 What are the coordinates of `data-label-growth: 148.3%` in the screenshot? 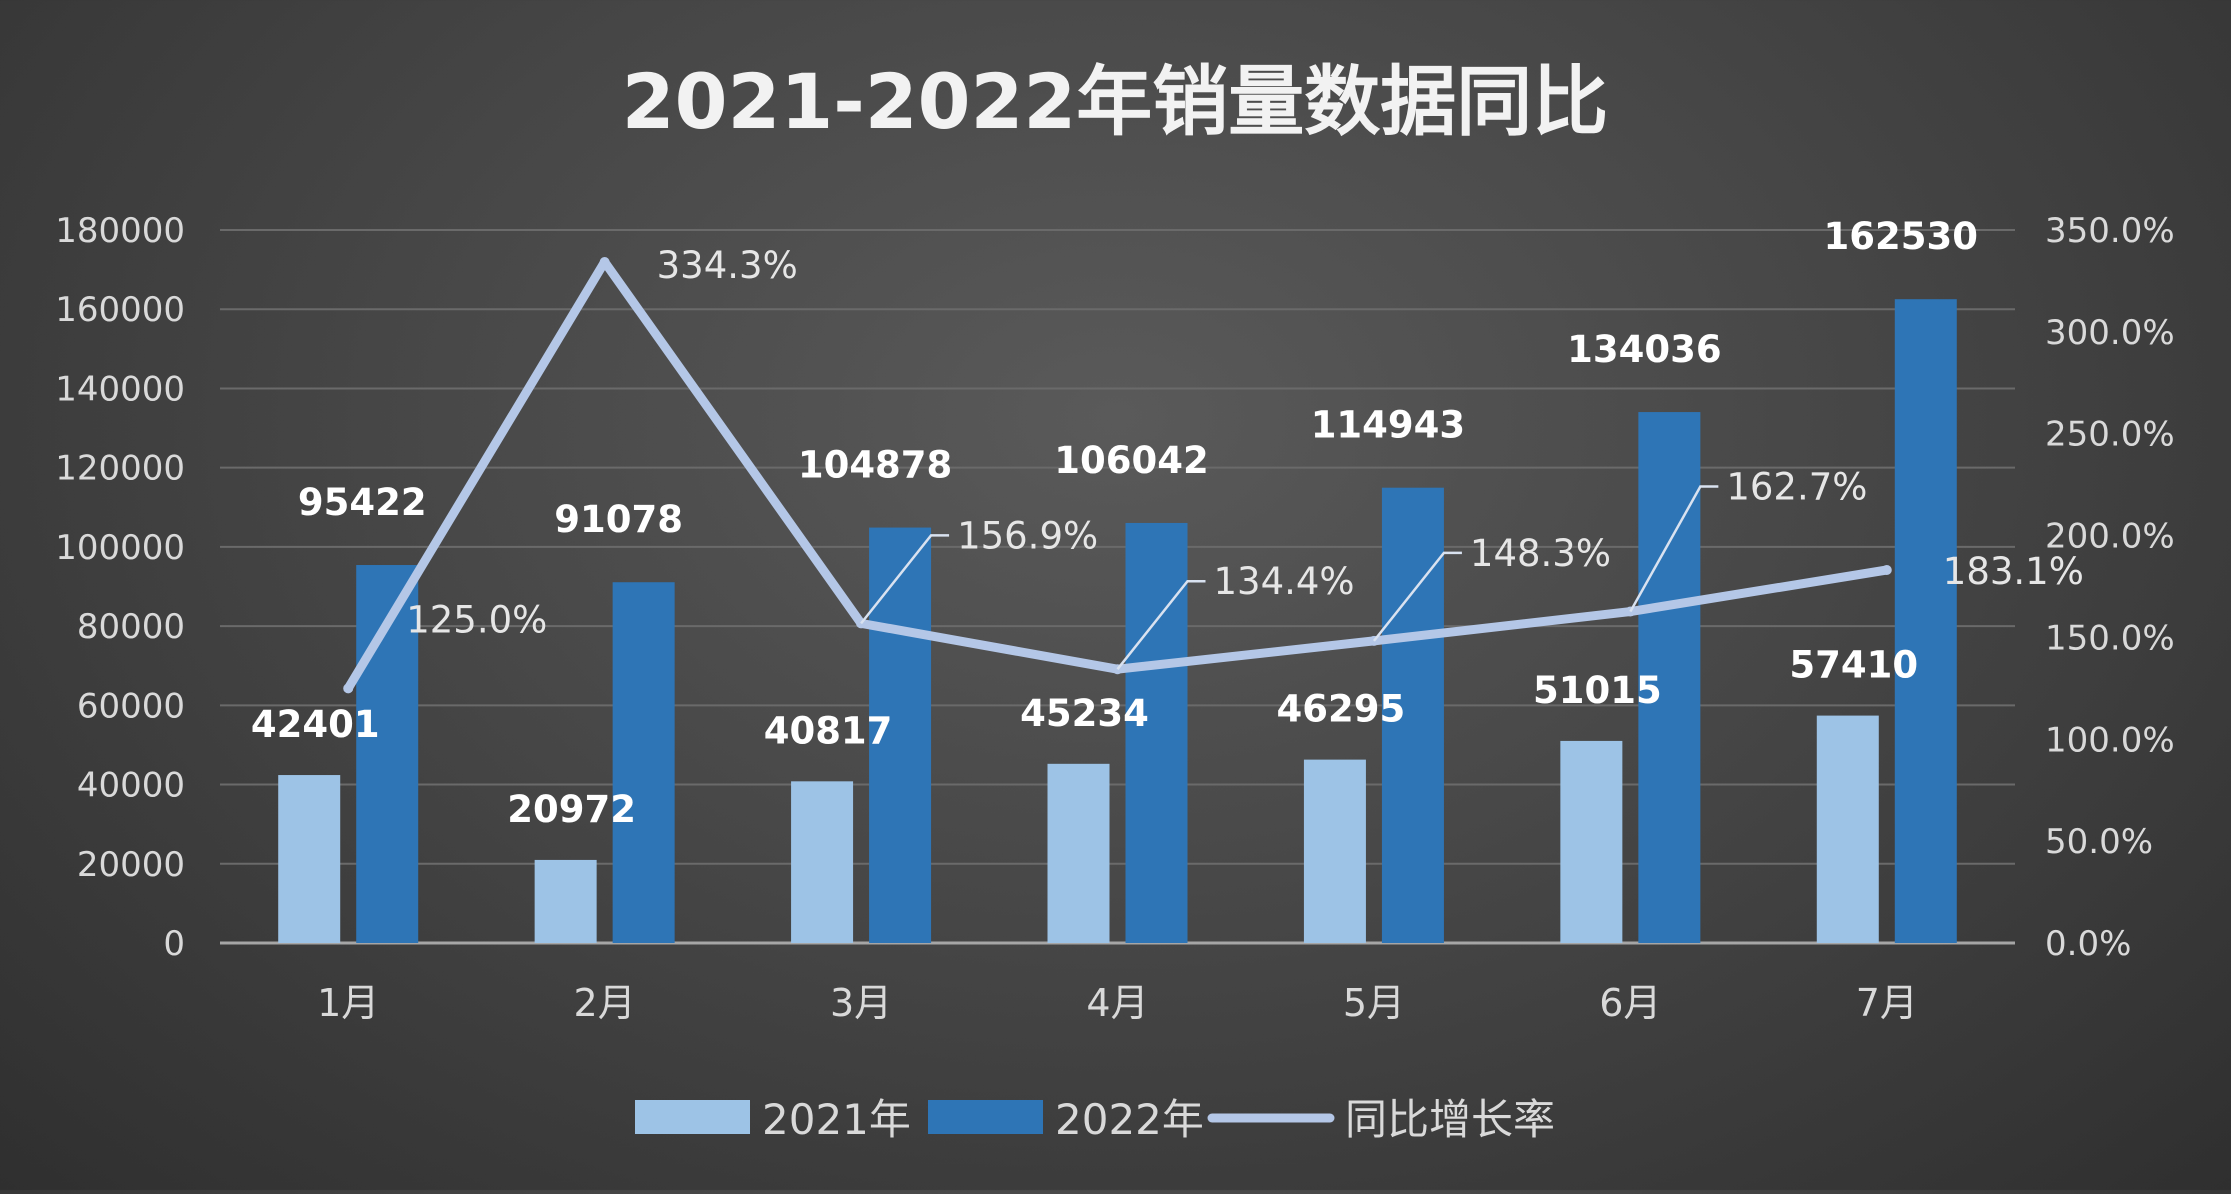 It's located at (1540, 553).